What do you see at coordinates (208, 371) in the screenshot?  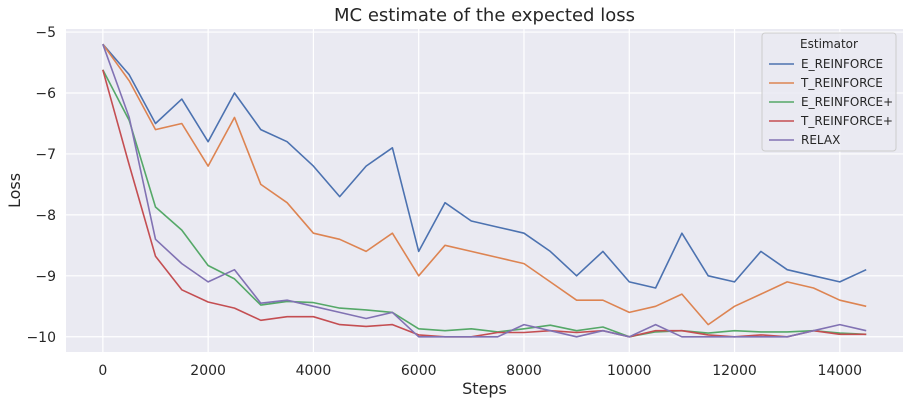 I see `x-tick-label: 2000` at bounding box center [208, 371].